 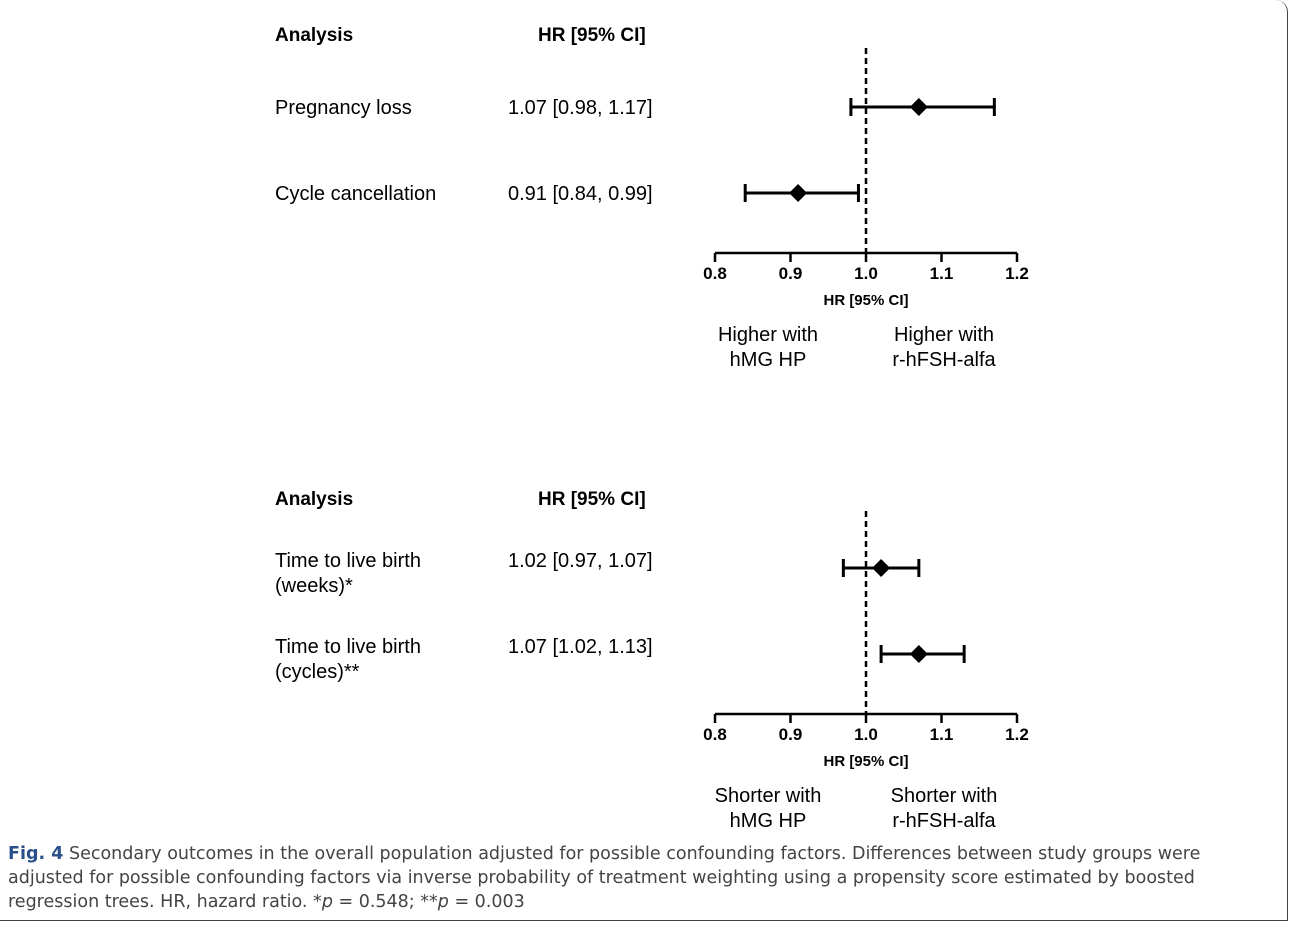 I want to click on left-direction-note: Higher with, so click(x=768, y=335).